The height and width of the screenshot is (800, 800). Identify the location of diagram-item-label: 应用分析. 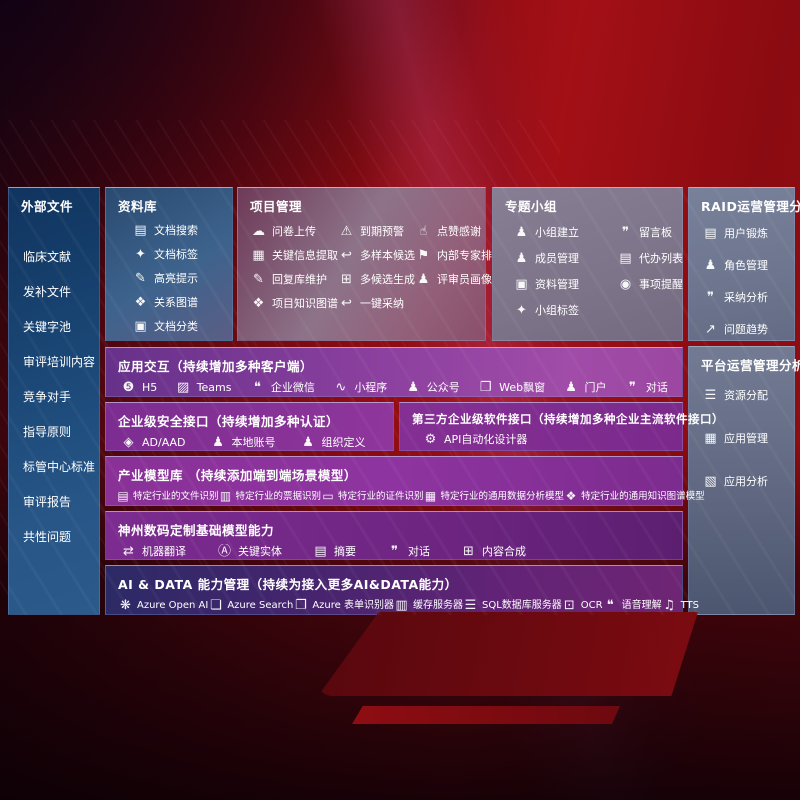
(746, 481).